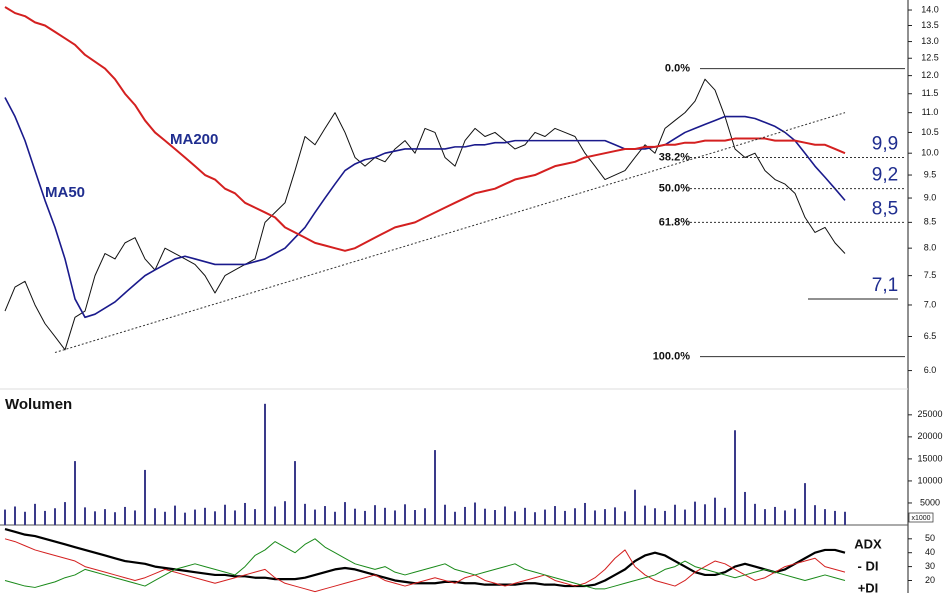 The width and height of the screenshot is (948, 593). I want to click on y-tick-label: 40, so click(930, 552).